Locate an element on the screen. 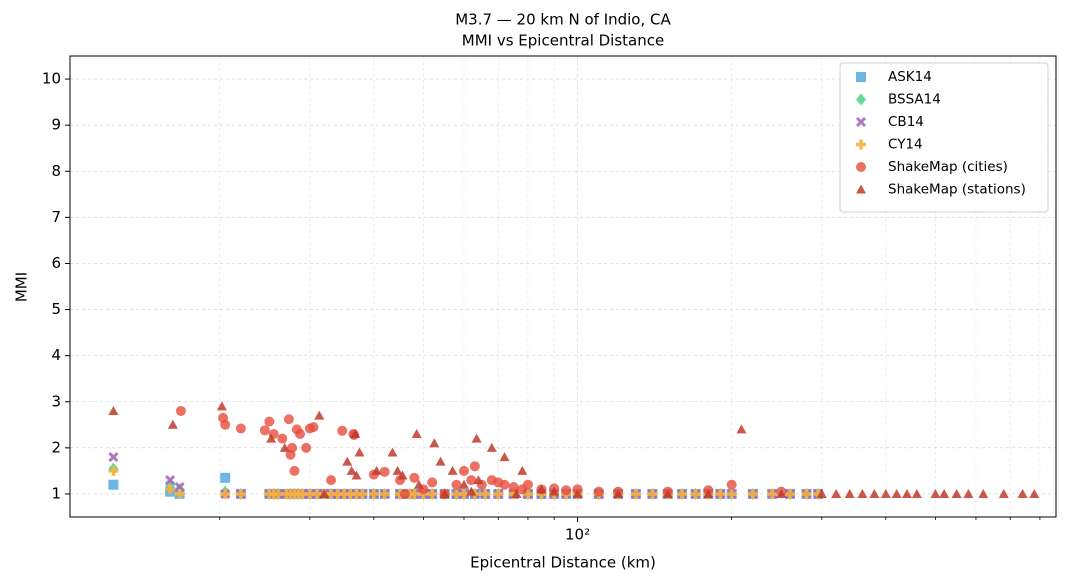 The image size is (1067, 585). y-tick-label: 4 is located at coordinates (56, 355).